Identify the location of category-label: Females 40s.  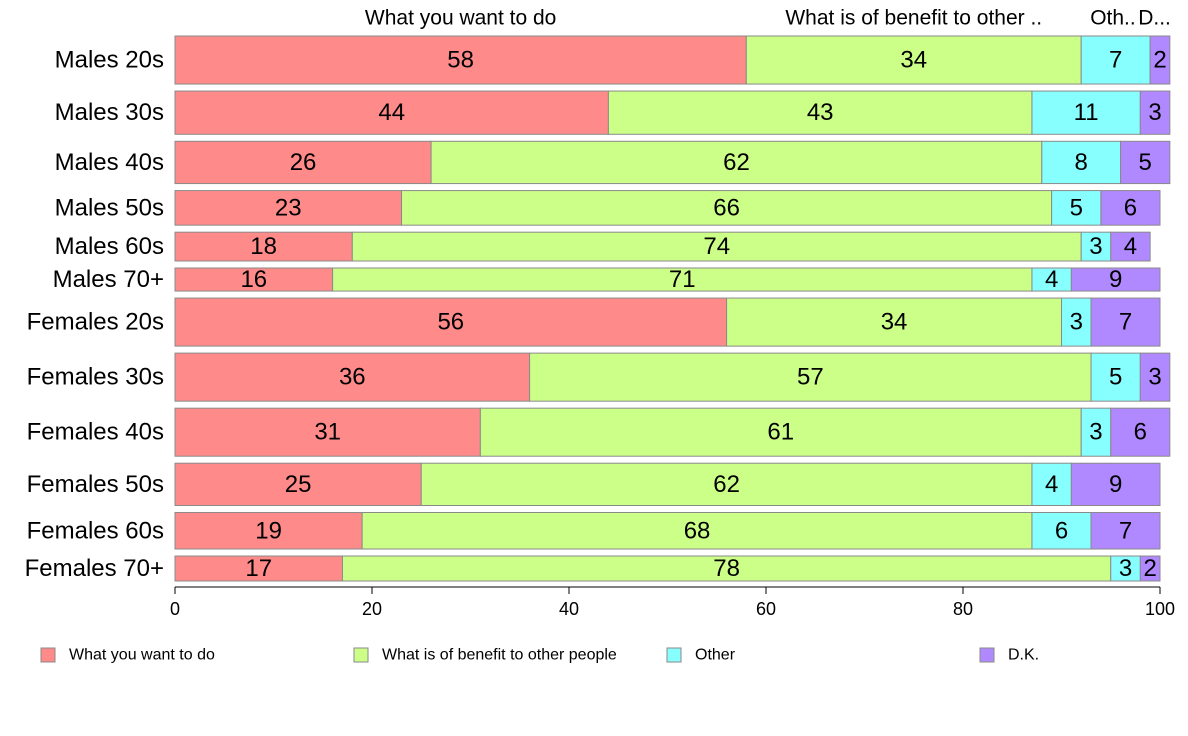
(95, 432).